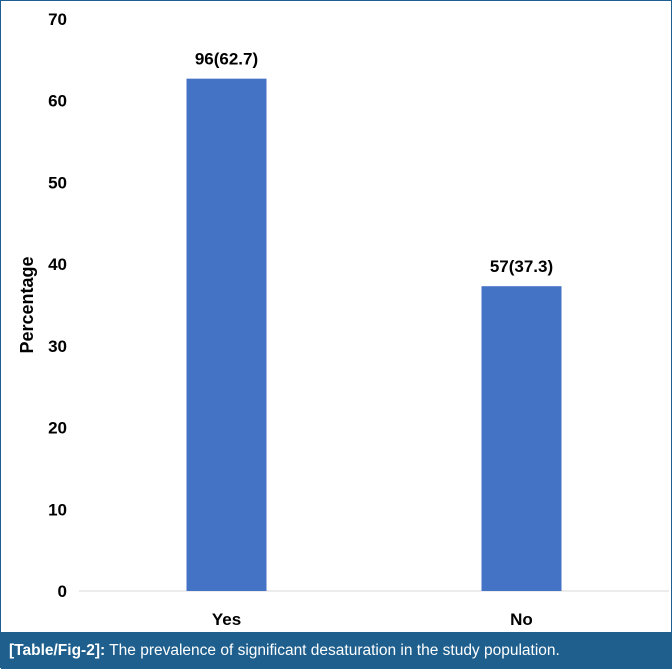  What do you see at coordinates (27, 304) in the screenshot?
I see `y-axis-title: Percentage` at bounding box center [27, 304].